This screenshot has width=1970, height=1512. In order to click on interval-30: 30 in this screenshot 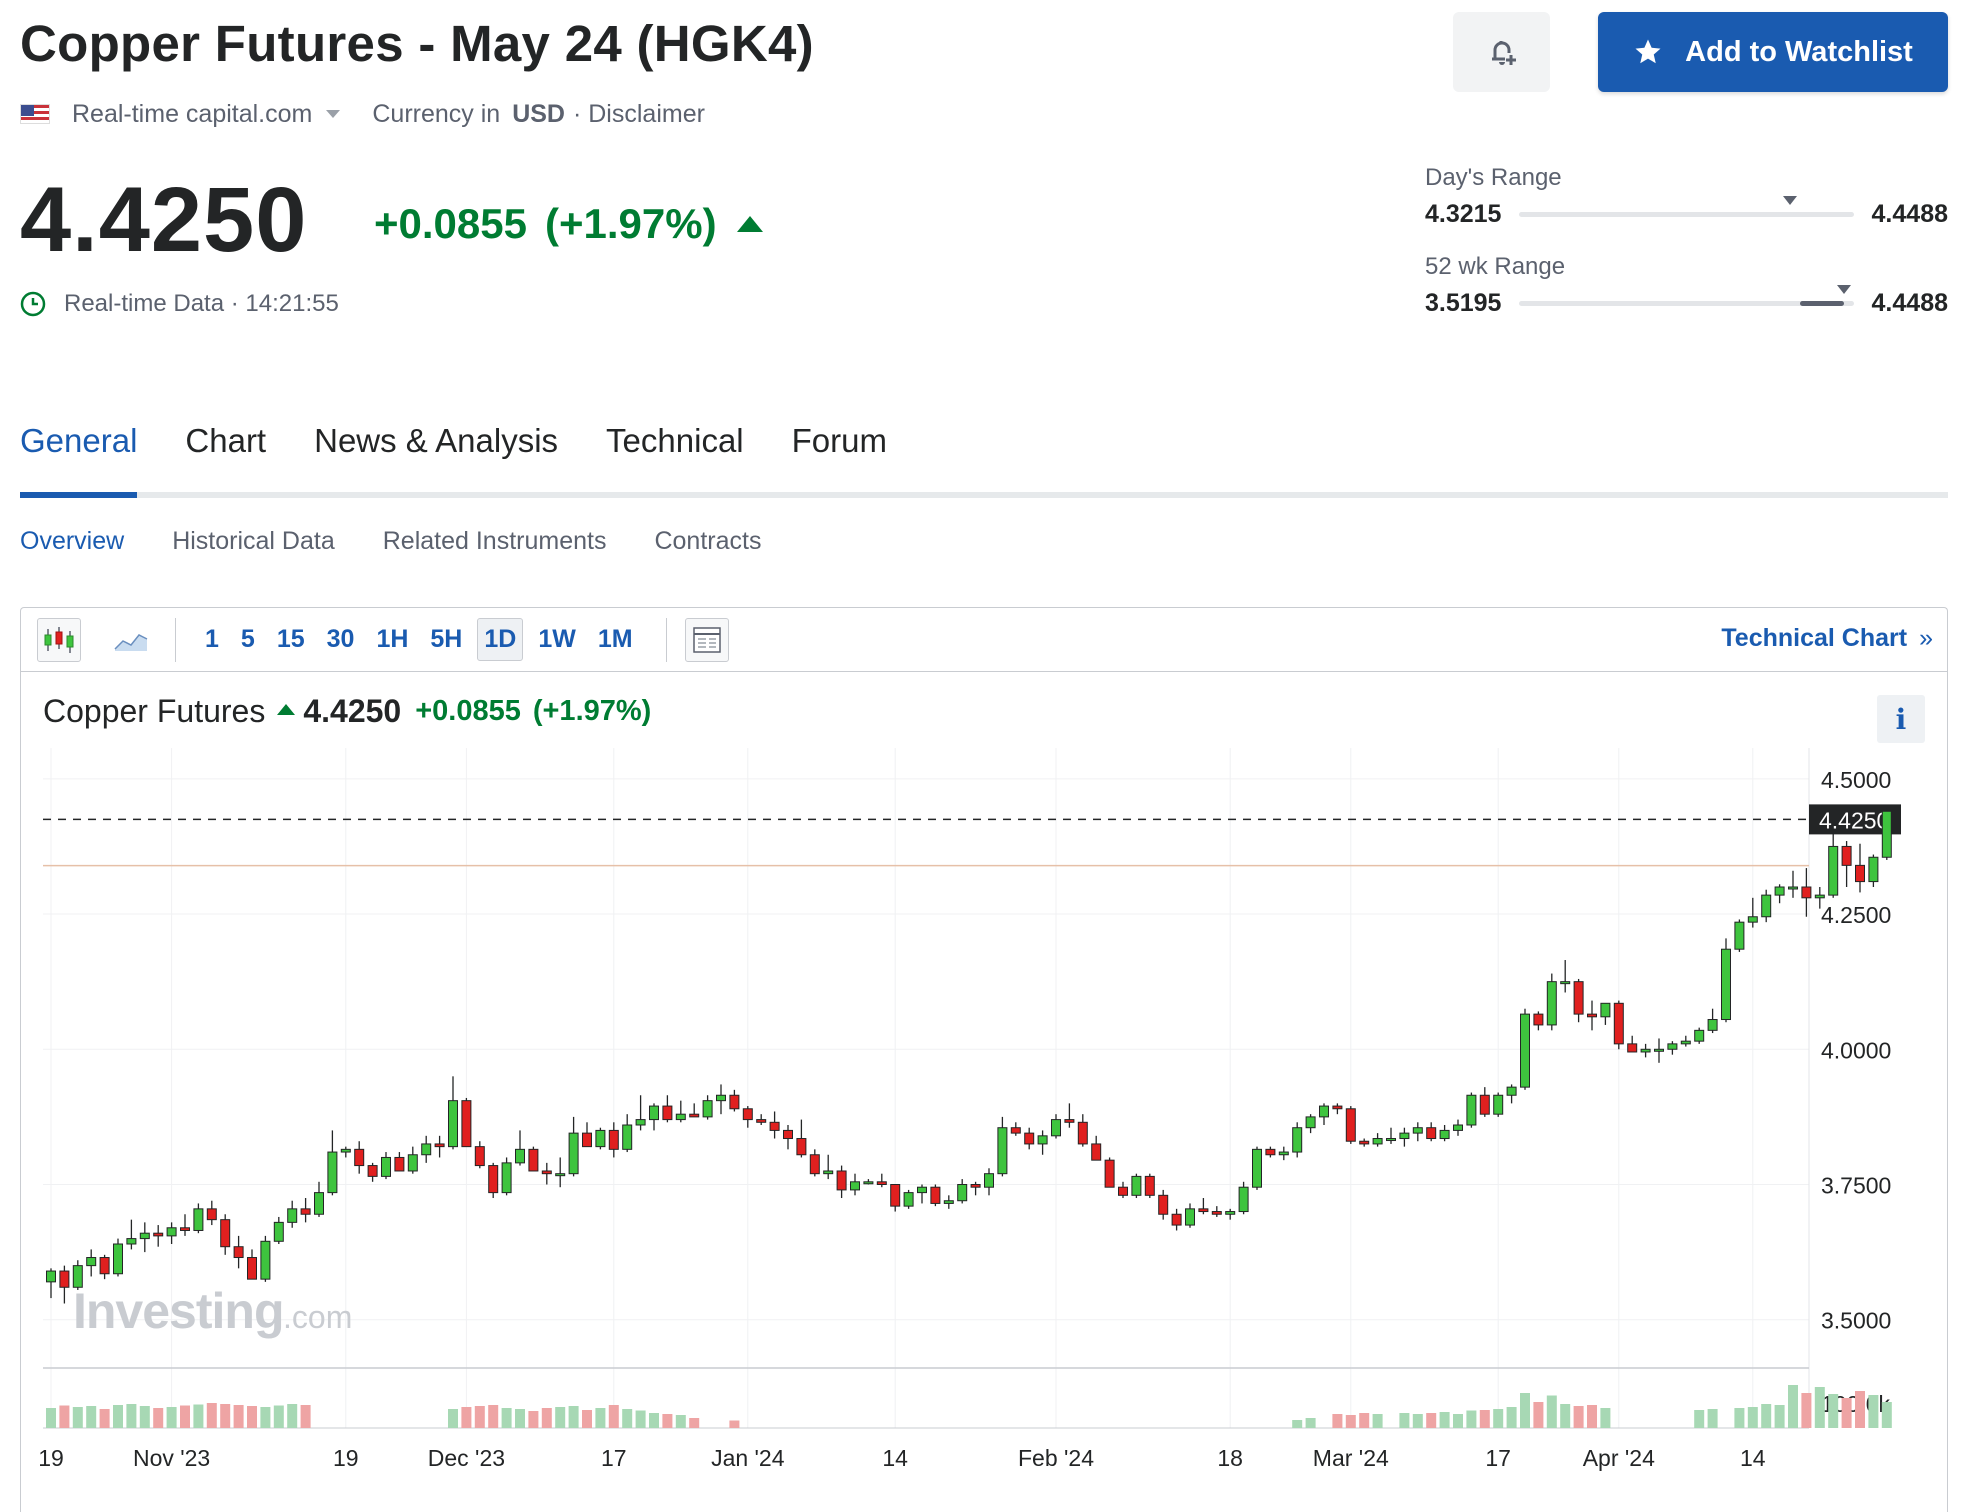, I will do `click(340, 639)`.